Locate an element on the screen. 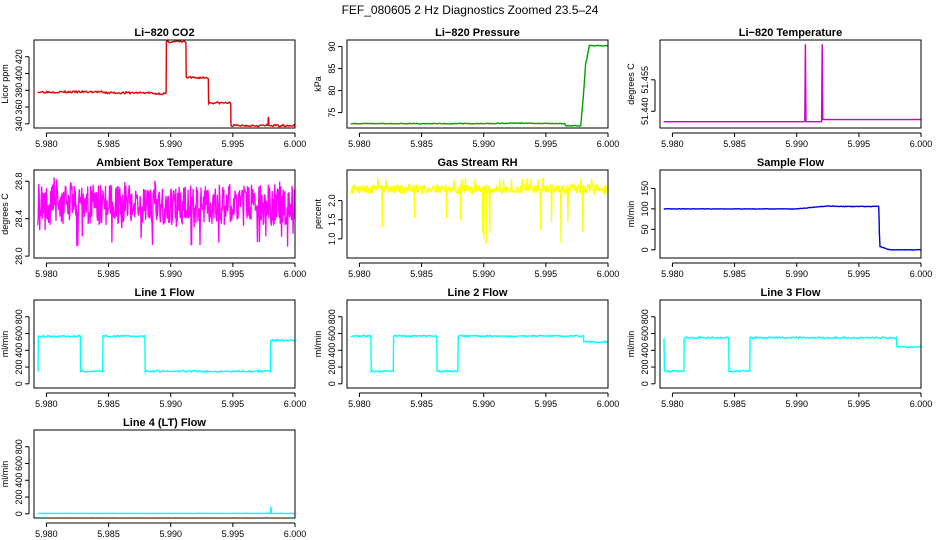 This screenshot has height=540, width=936. y-tick-label: 420 is located at coordinates (19, 56).